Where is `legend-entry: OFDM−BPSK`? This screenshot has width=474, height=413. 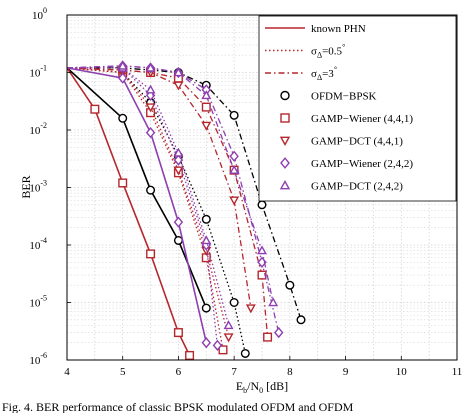 legend-entry: OFDM−BPSK is located at coordinates (328, 96).